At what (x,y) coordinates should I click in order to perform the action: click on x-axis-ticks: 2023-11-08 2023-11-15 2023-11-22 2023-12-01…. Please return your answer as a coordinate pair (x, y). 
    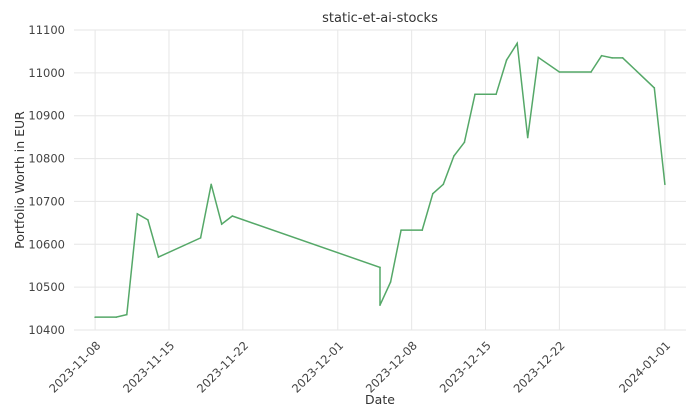
    Looking at the image, I should click on (359, 366).